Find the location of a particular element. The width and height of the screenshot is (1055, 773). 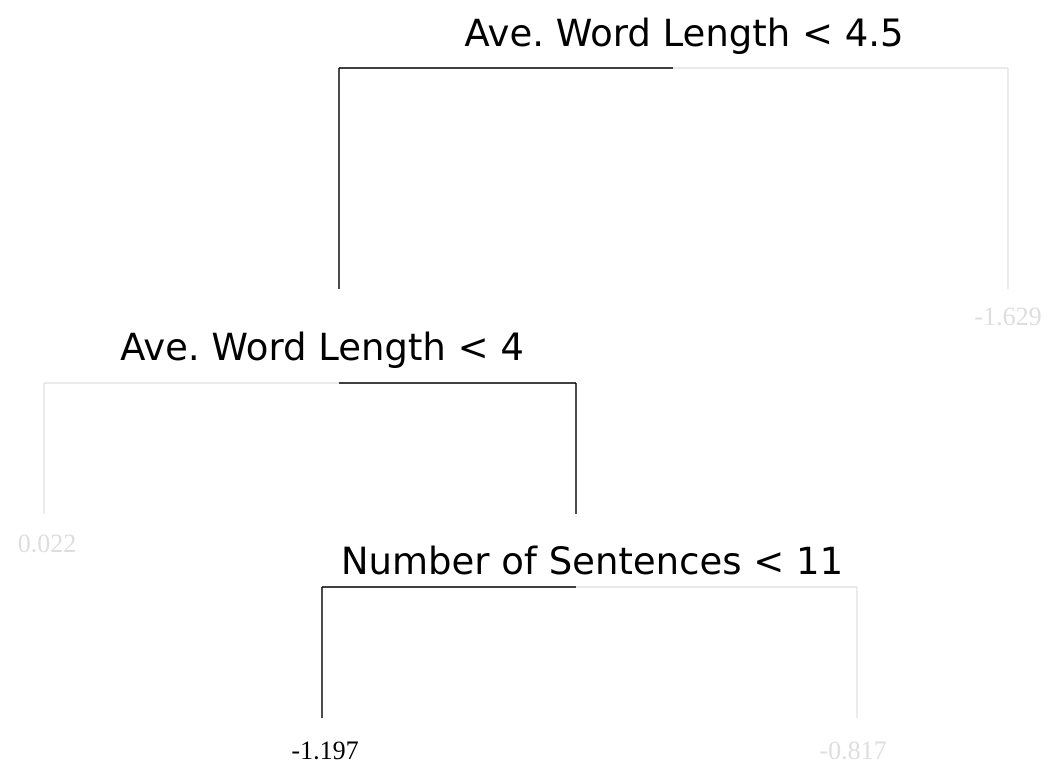

split-label-root: Ave. Word Length < 4.5 is located at coordinates (683, 33).